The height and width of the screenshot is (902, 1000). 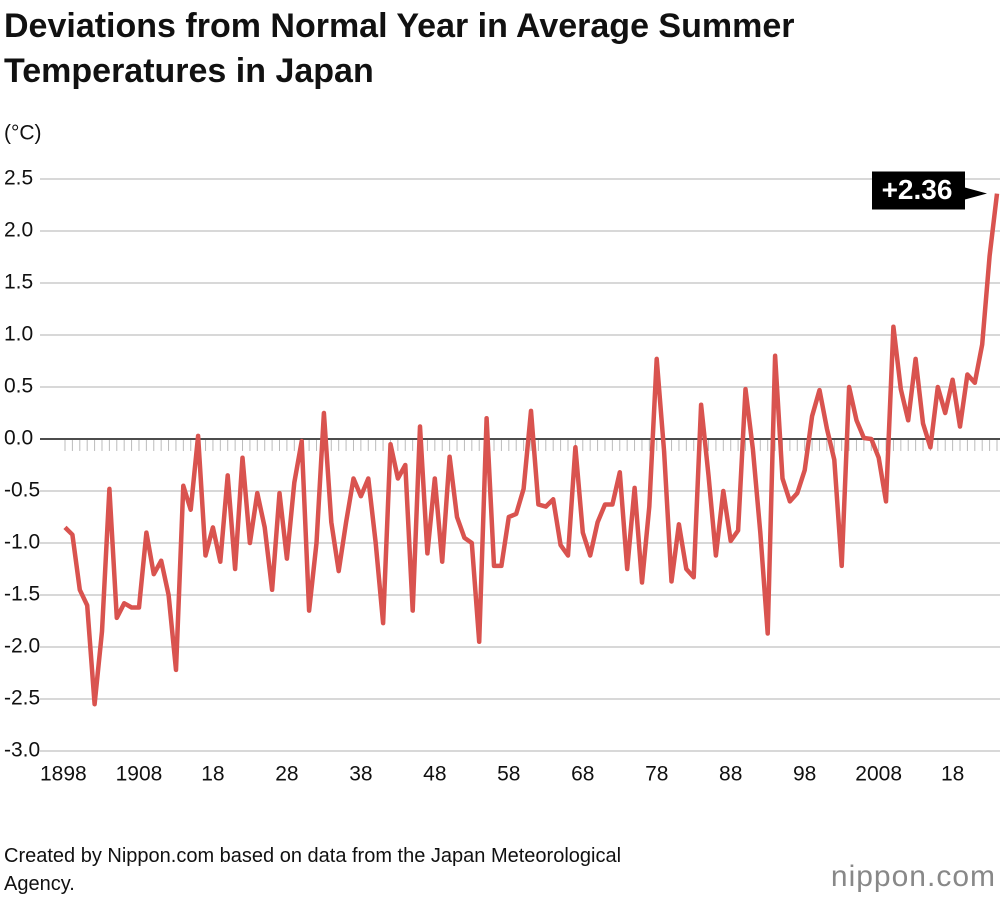 What do you see at coordinates (582, 774) in the screenshot?
I see `x-tick-label: 68` at bounding box center [582, 774].